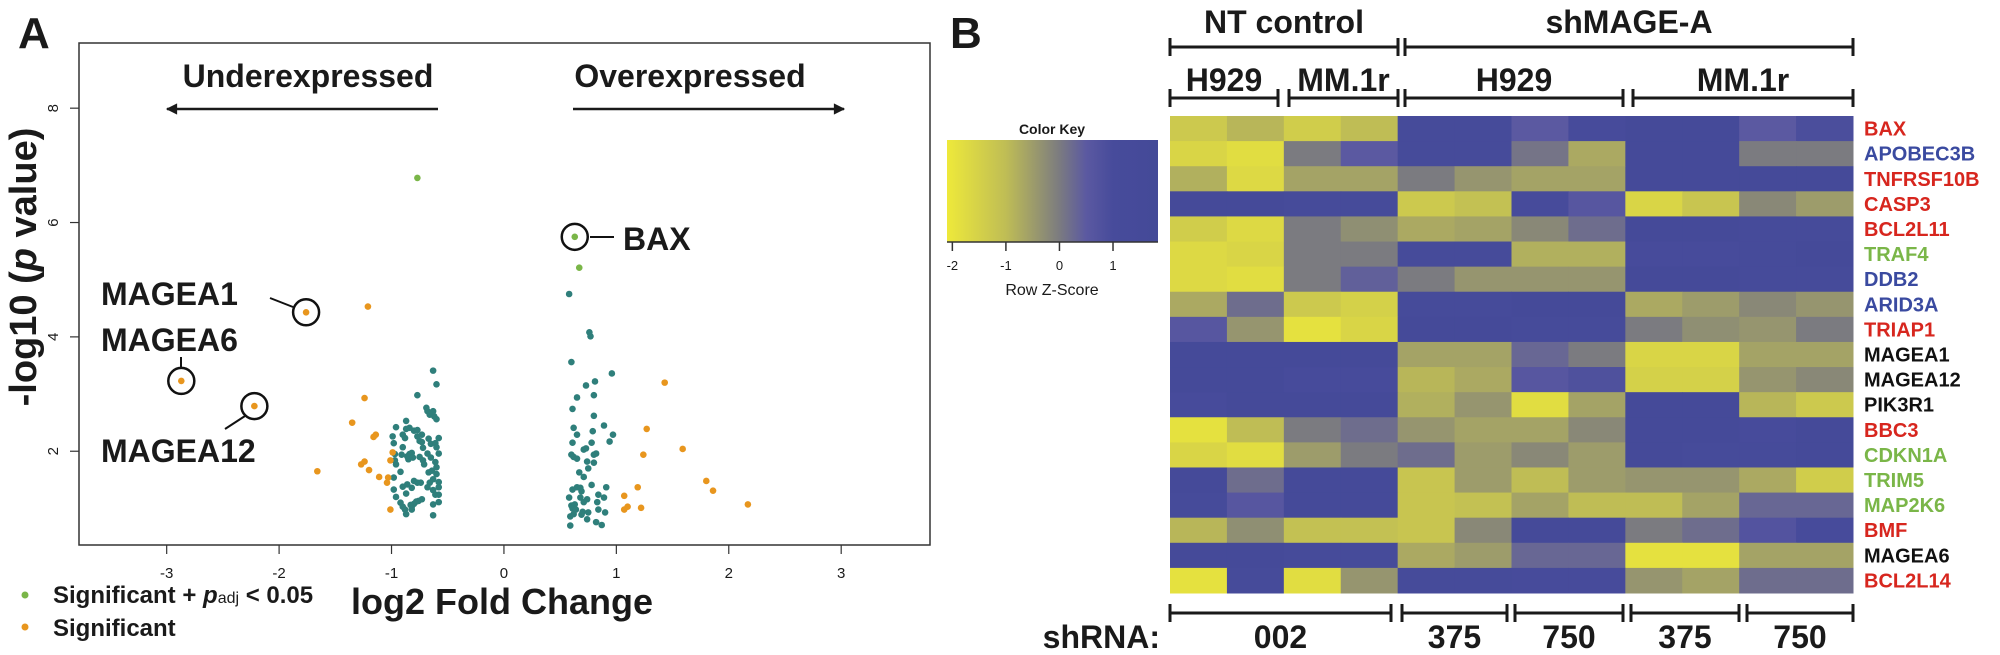 The height and width of the screenshot is (655, 2000). I want to click on x-tick-label: -3, so click(166, 573).